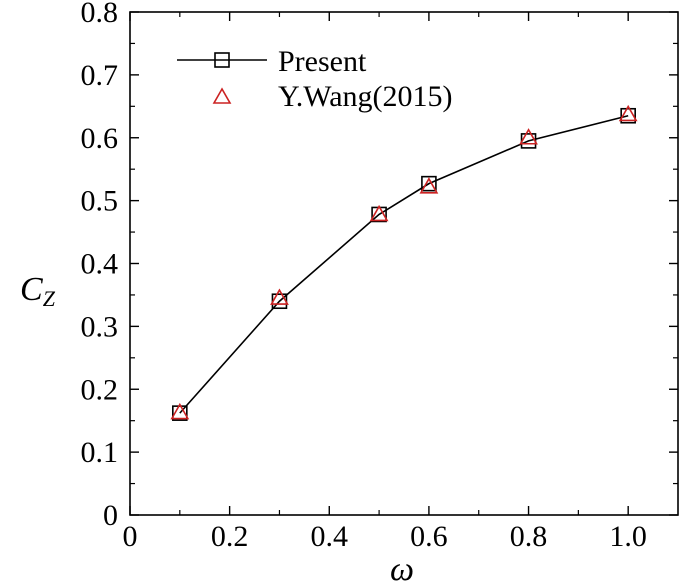 The height and width of the screenshot is (583, 700). What do you see at coordinates (100, 201) in the screenshot?
I see `y-tick-label: 0.5` at bounding box center [100, 201].